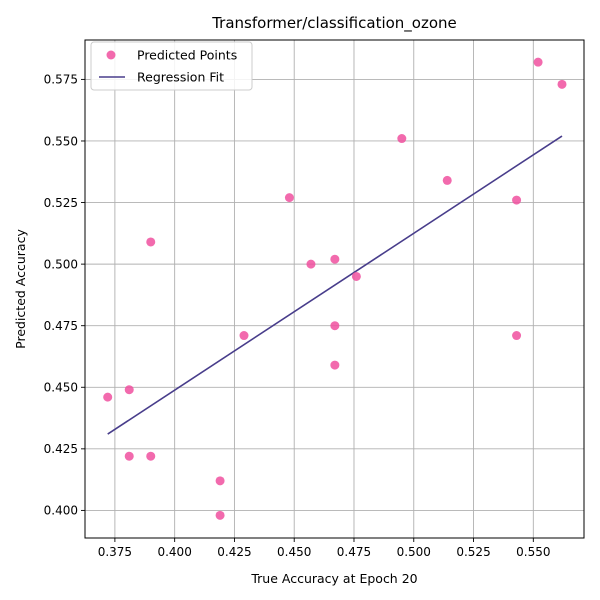 This screenshot has width=600, height=600. What do you see at coordinates (354, 552) in the screenshot?
I see `x-tick-label: 0.475` at bounding box center [354, 552].